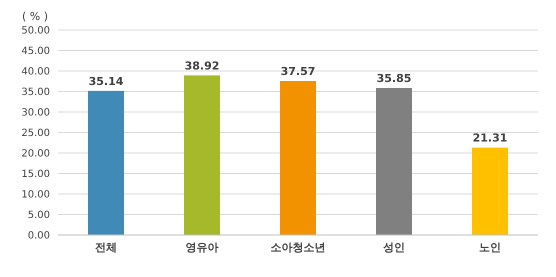 The height and width of the screenshot is (277, 556). What do you see at coordinates (394, 79) in the screenshot?
I see `data-label: 35.85` at bounding box center [394, 79].